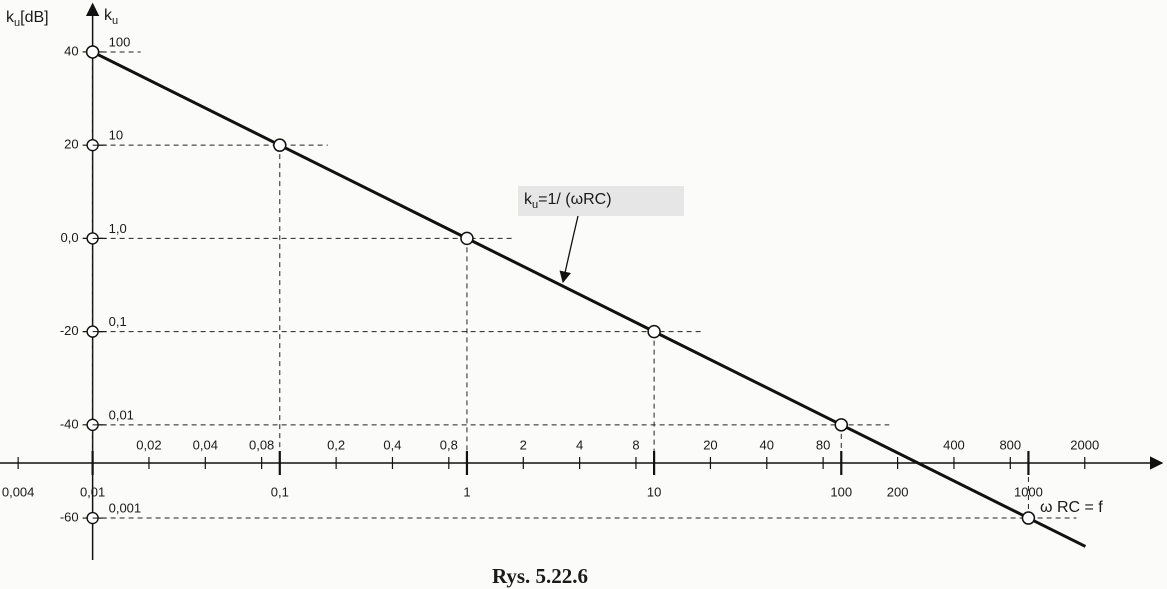 This screenshot has height=589, width=1167. Describe the element at coordinates (116, 135) in the screenshot. I see `y2-tick-label: 10` at that location.